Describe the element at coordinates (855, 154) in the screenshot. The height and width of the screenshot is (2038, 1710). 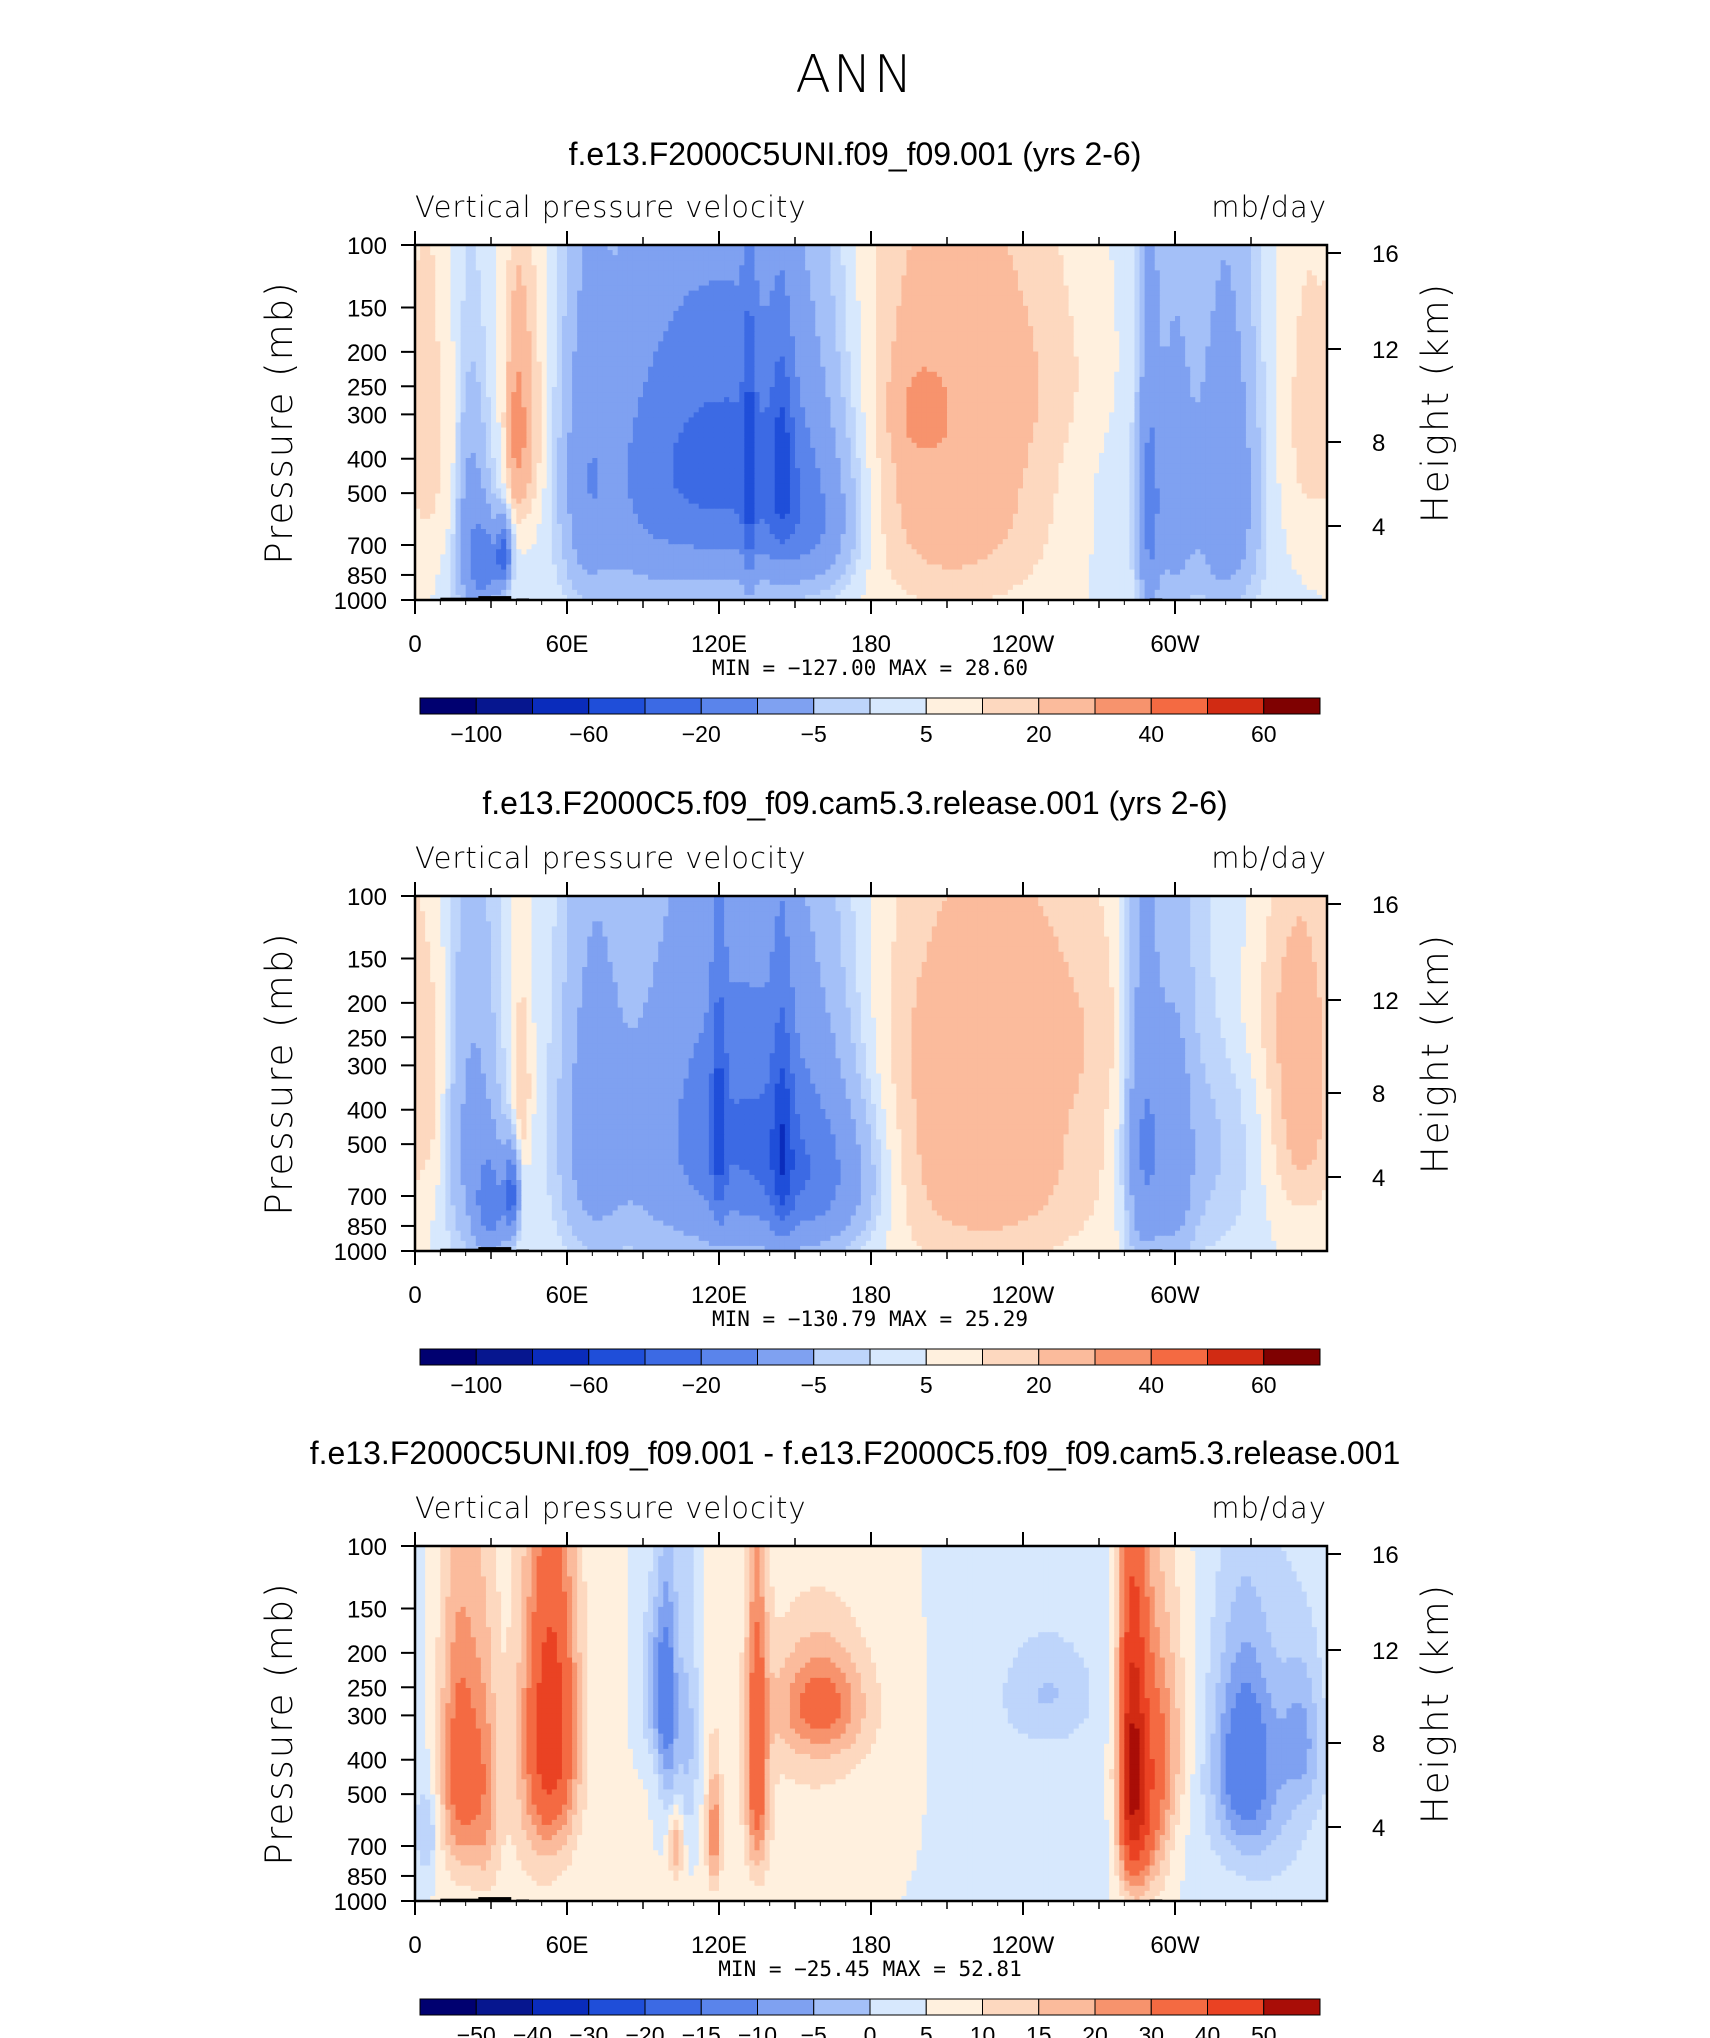
I see `panel-title: f.e13.F2000C5UNI.f09_f09.001 (yrs 2-6)` at that location.